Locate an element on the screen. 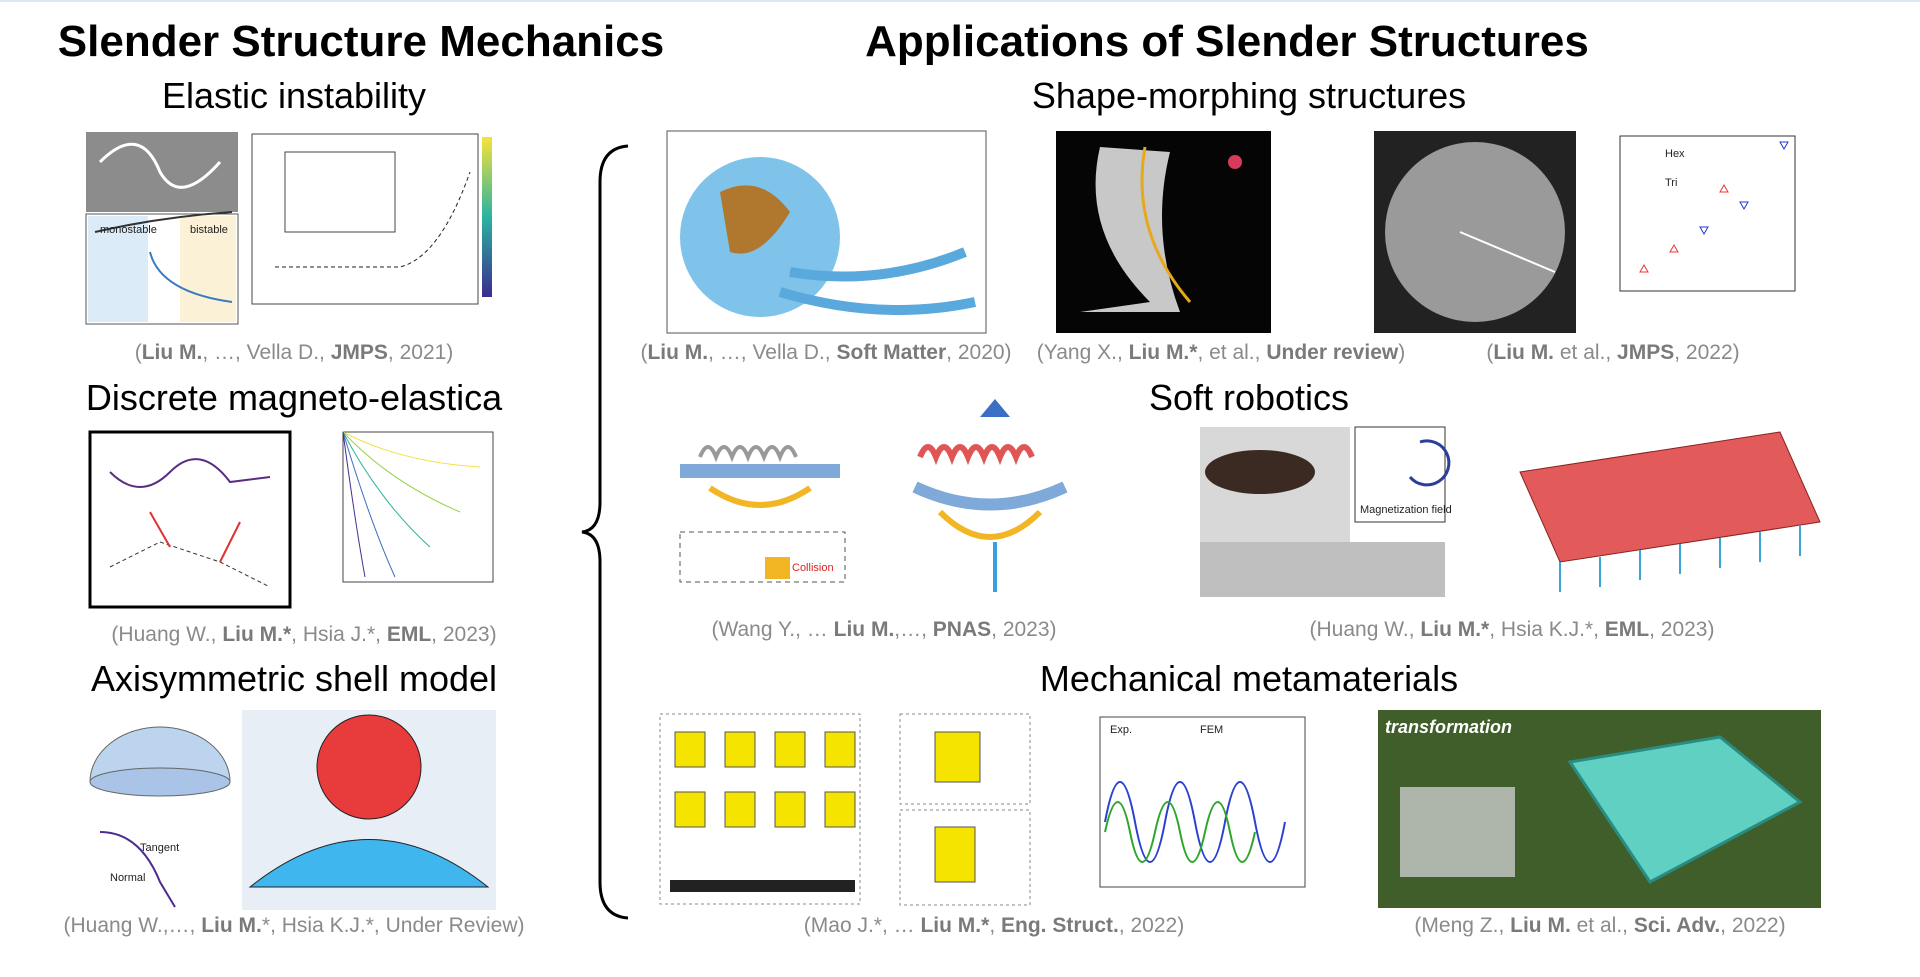 This screenshot has width=1920, height=977. citation: (Yang X., Liu M.*, et al., Under review) is located at coordinates (1221, 353).